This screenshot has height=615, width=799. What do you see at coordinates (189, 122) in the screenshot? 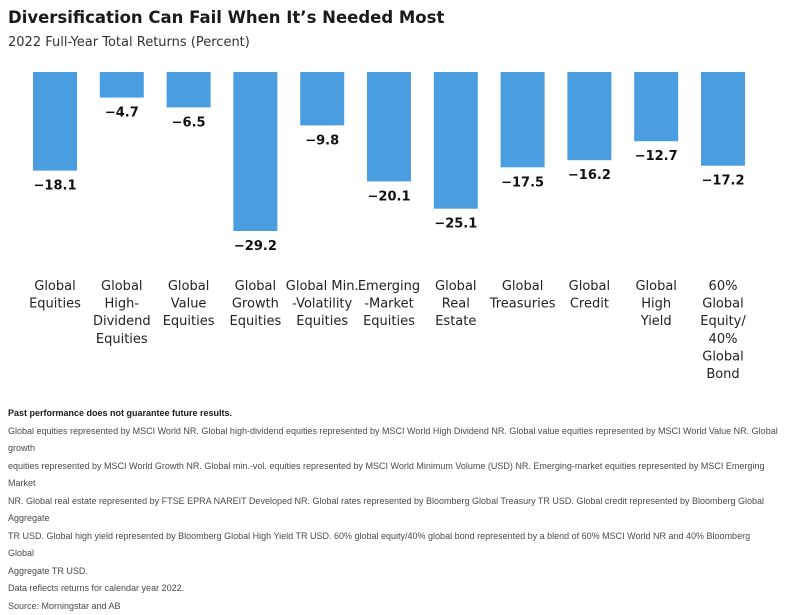
I see `data-label: −6.5` at bounding box center [189, 122].